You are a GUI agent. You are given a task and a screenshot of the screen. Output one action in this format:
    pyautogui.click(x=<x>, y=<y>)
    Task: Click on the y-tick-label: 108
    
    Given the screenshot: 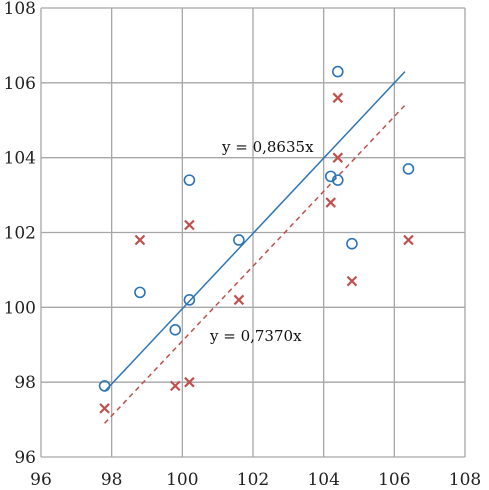 What is the action you would take?
    pyautogui.click(x=20, y=9)
    